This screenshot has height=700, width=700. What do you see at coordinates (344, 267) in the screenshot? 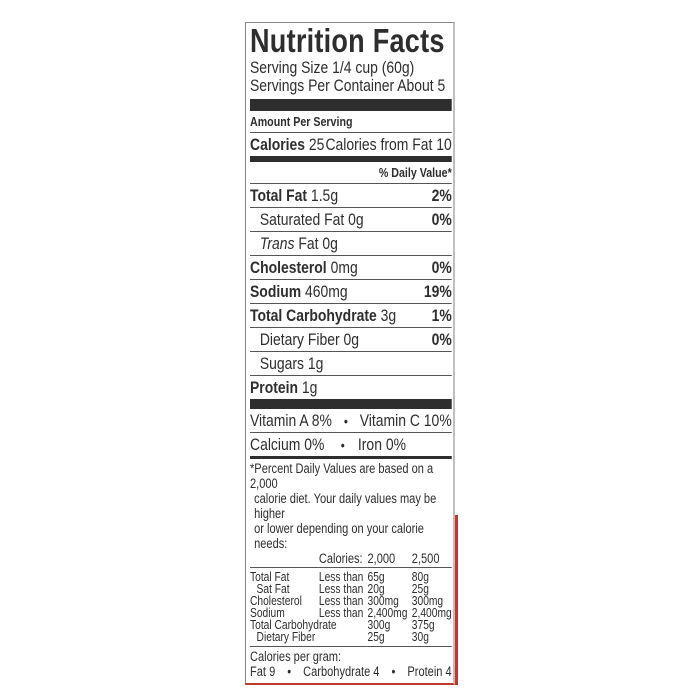
I see `nutrient-amount: 0mg` at bounding box center [344, 267].